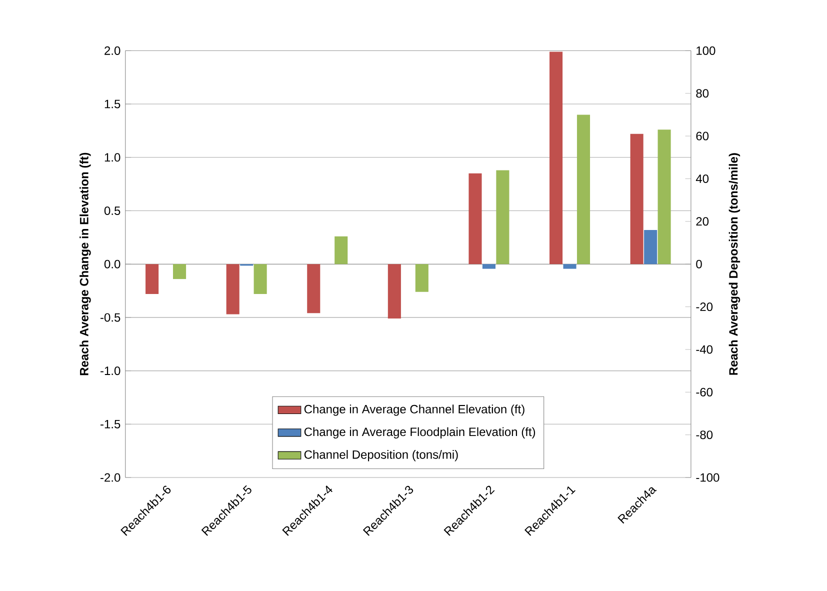 The height and width of the screenshot is (591, 827). Describe the element at coordinates (112, 104) in the screenshot. I see `y-tick-label: 1.5` at that location.